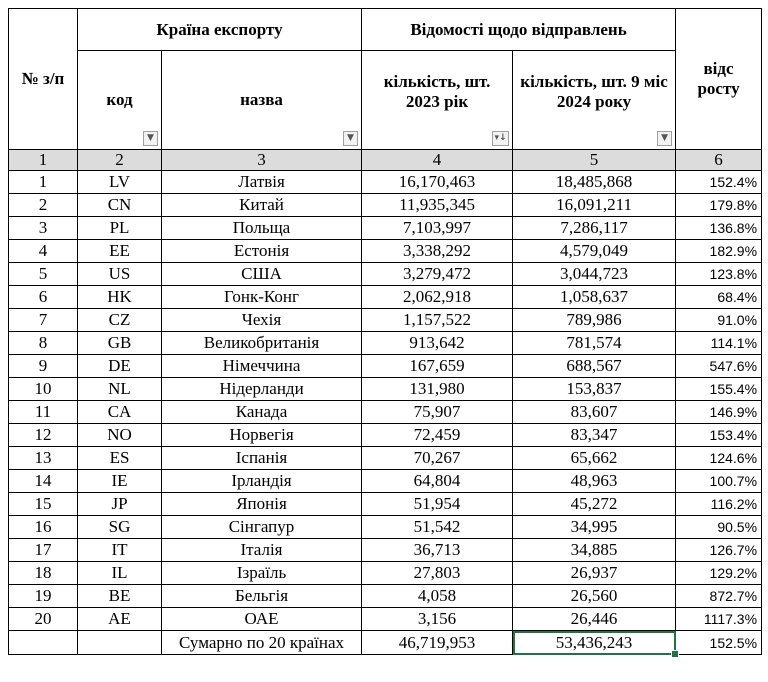  I want to click on row-q2024-cell: 4,579,049, so click(594, 251).